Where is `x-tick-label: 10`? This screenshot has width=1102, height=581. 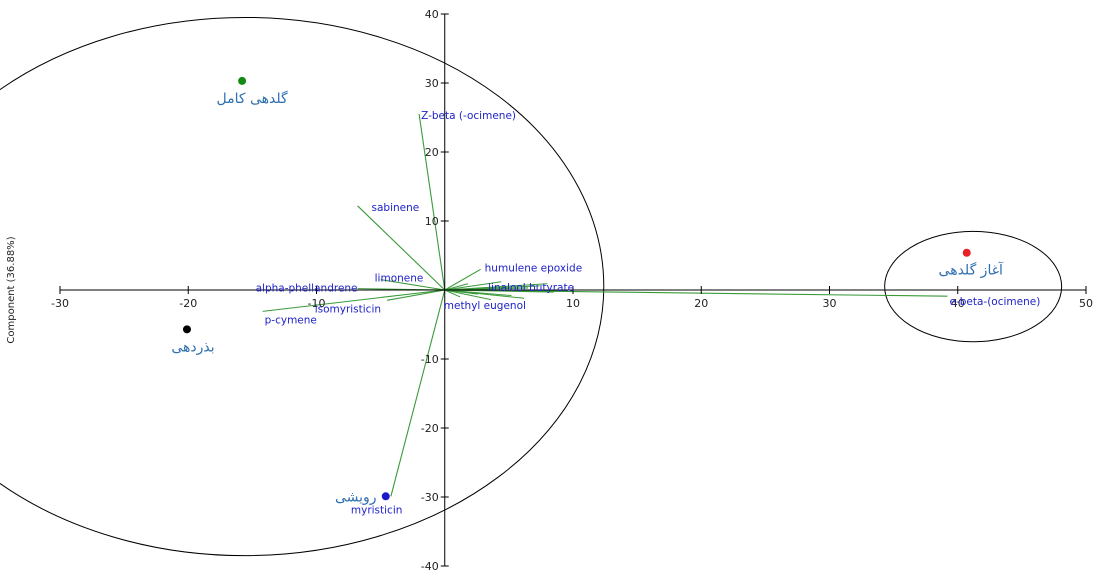
x-tick-label: 10 is located at coordinates (573, 303).